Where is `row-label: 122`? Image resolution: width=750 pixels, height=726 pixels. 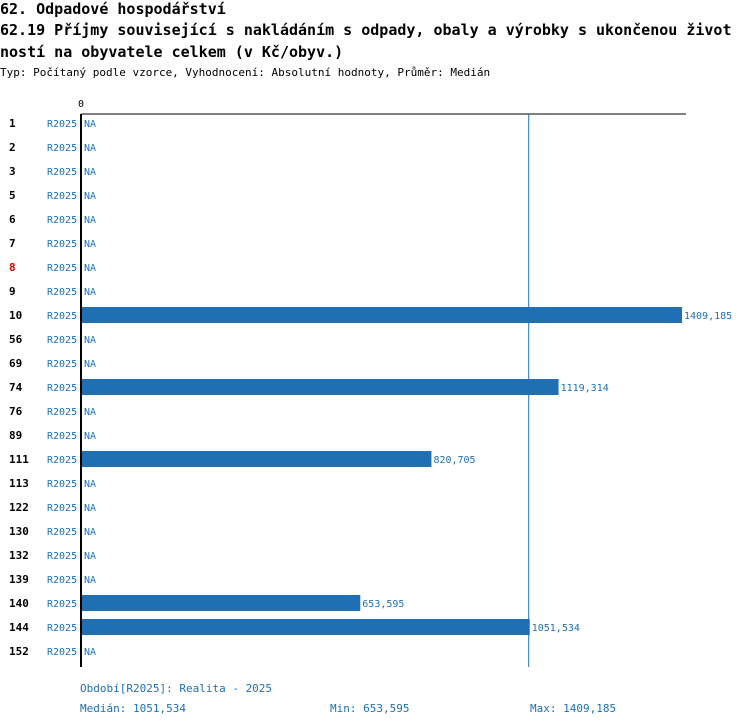
row-label: 122 is located at coordinates (19, 507).